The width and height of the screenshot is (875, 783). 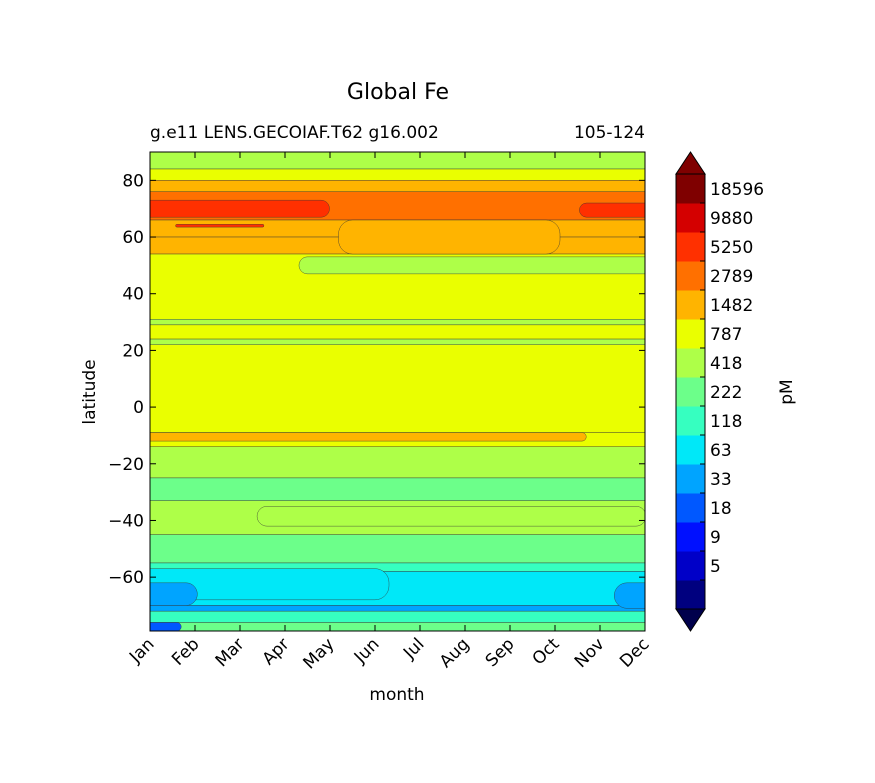 What do you see at coordinates (133, 351) in the screenshot?
I see `y-tick-label: 20` at bounding box center [133, 351].